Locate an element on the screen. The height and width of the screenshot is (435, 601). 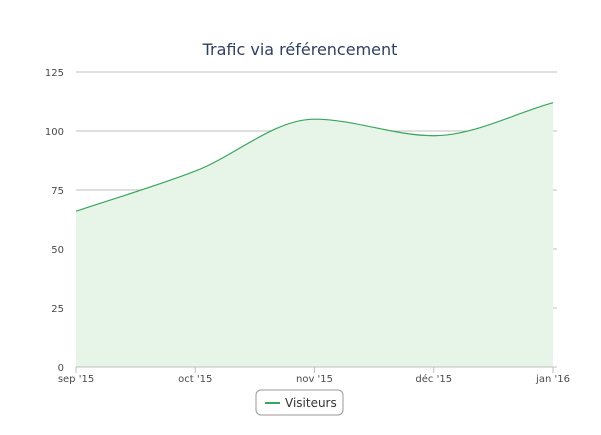
y-tick-label: 125 is located at coordinates (54, 73).